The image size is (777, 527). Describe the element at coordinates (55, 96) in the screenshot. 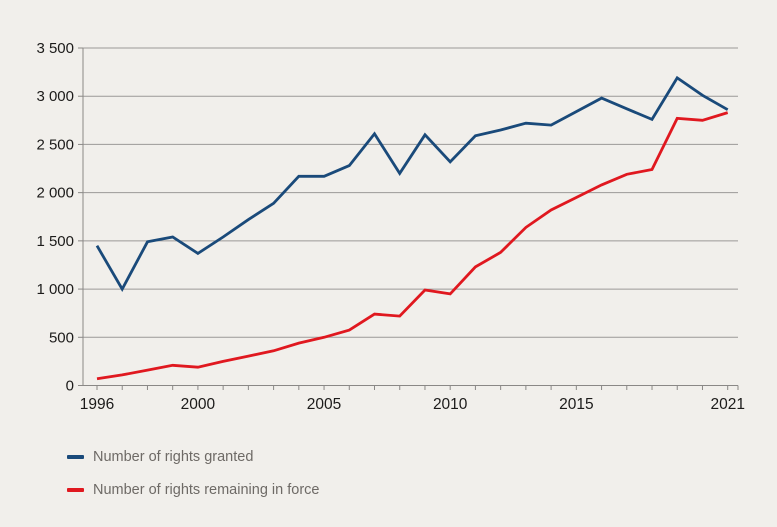

I see `svg-text: 3 000` at that location.